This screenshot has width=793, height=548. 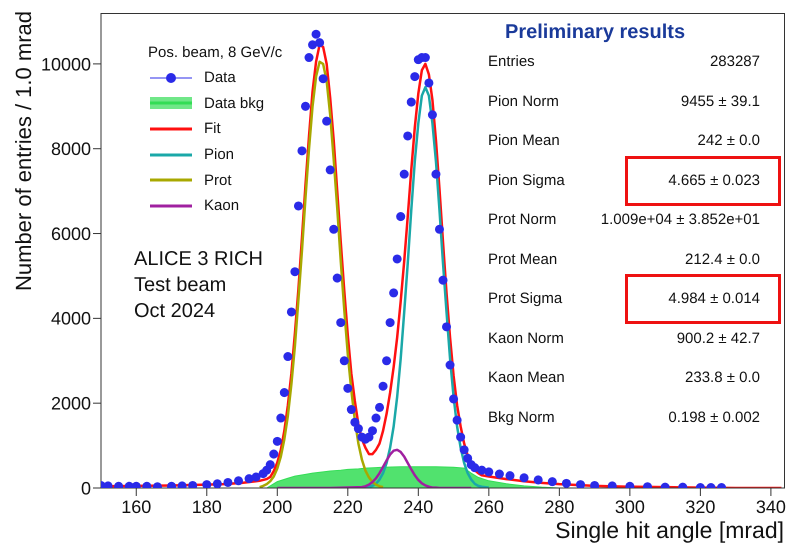 What do you see at coordinates (198, 259) in the screenshot?
I see `annotation: ALICE 3 RICH` at bounding box center [198, 259].